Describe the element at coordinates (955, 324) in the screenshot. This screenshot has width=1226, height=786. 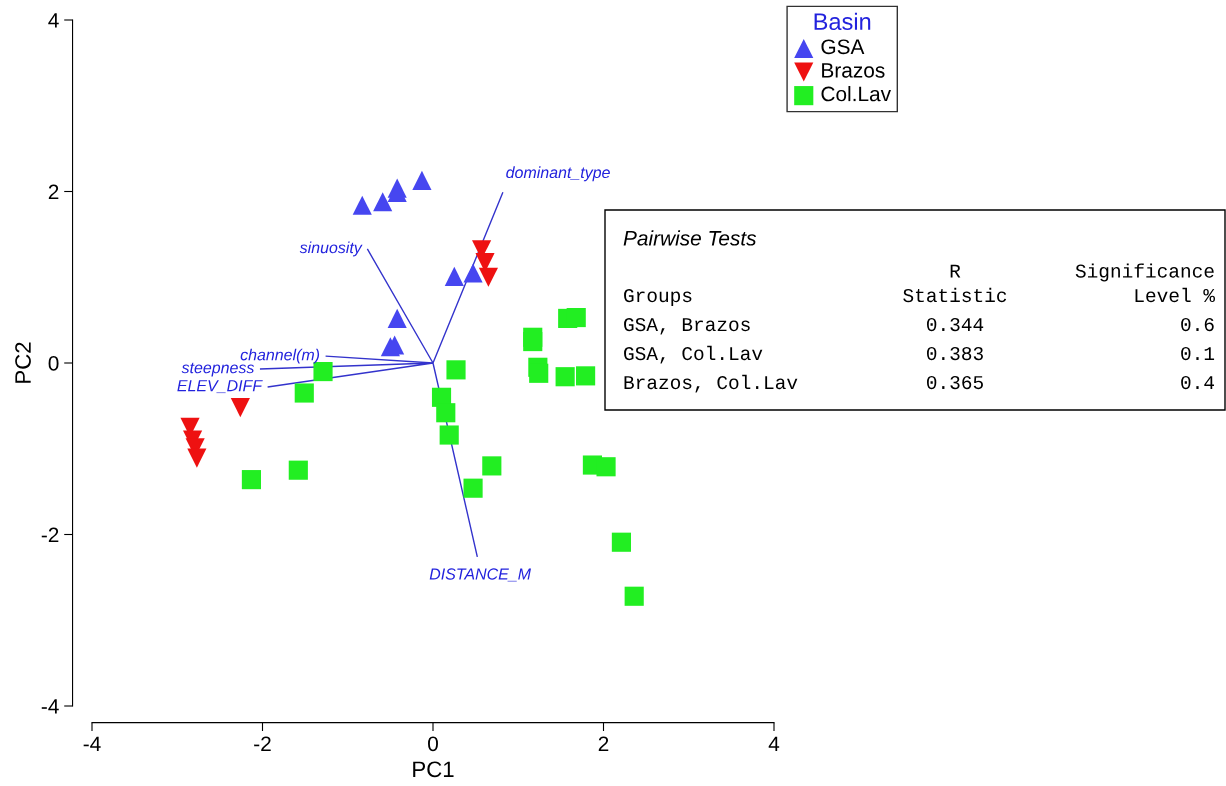
I see `text: 0.344` at that location.